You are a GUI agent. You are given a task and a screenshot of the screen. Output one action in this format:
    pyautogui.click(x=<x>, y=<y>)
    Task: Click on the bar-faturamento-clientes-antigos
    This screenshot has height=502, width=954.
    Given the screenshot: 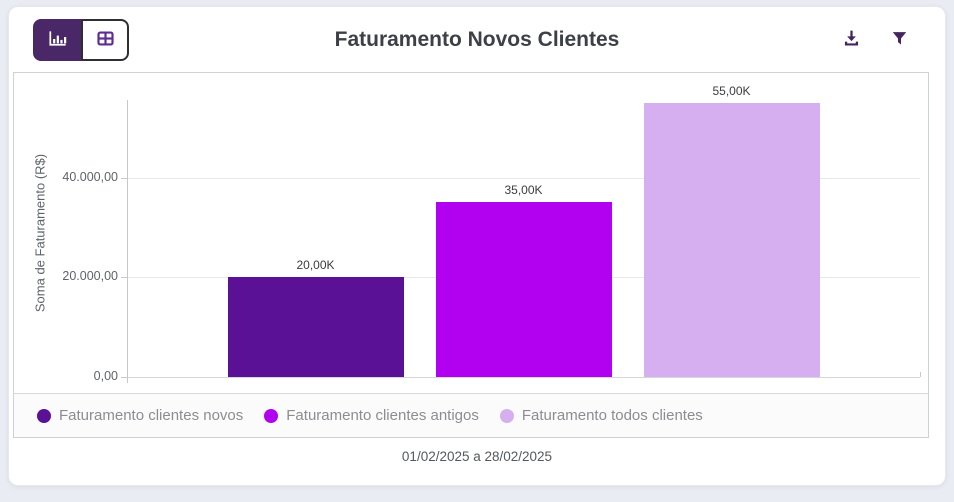 What is the action you would take?
    pyautogui.click(x=523, y=289)
    